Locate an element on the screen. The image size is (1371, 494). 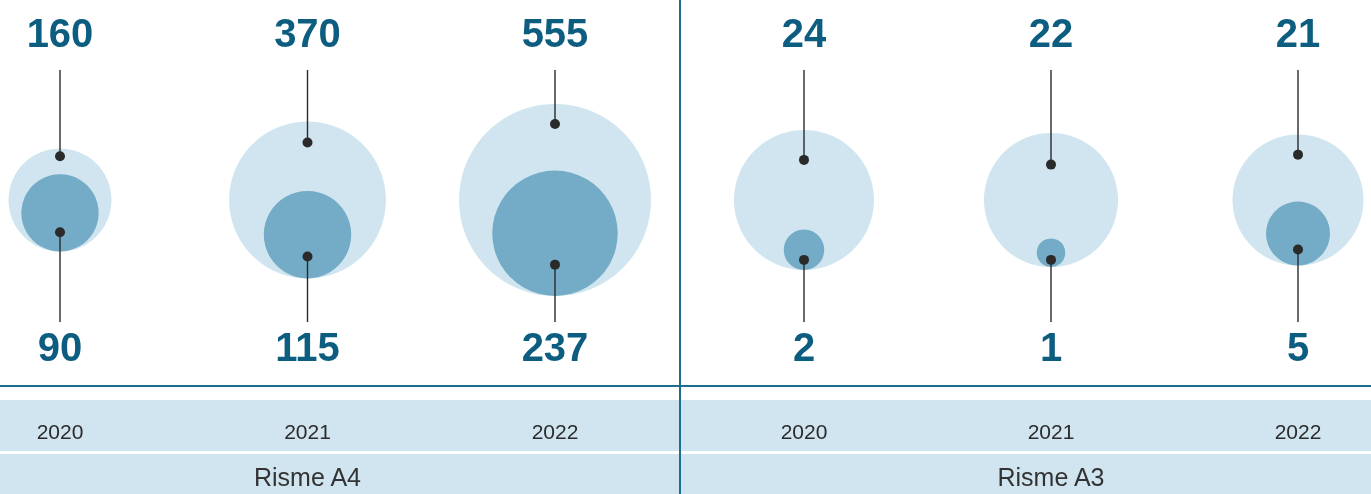
data-label: 160 is located at coordinates (60, 33).